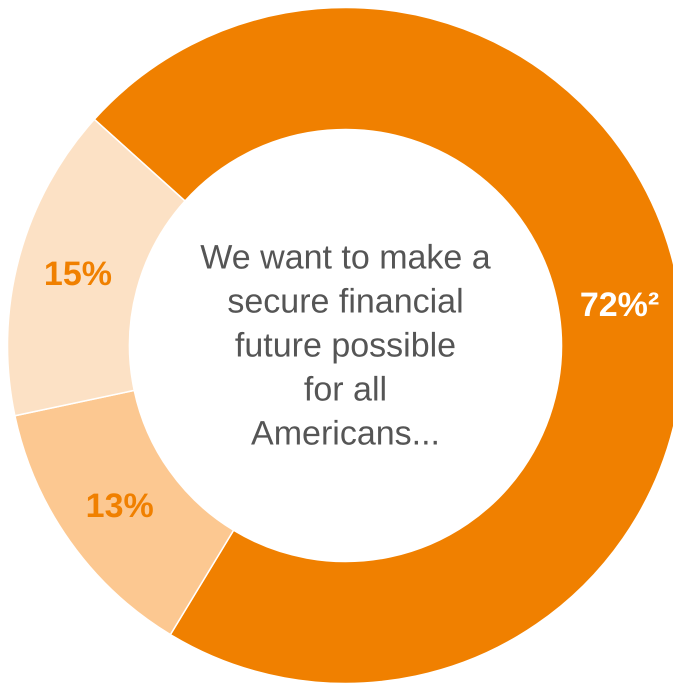 This screenshot has width=673, height=687. I want to click on data-label: 15%, so click(78, 273).